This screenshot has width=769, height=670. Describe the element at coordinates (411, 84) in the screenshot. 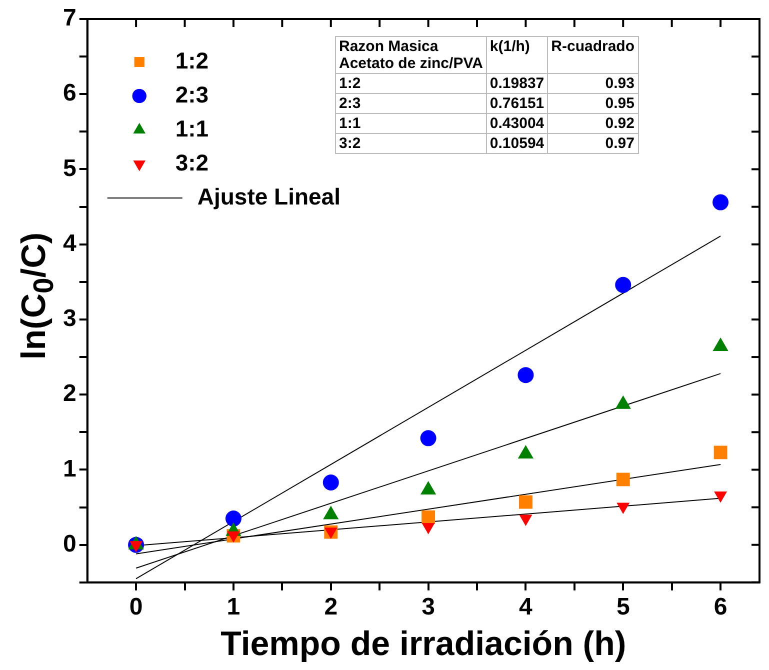

I see `annotation: 1:2` at that location.